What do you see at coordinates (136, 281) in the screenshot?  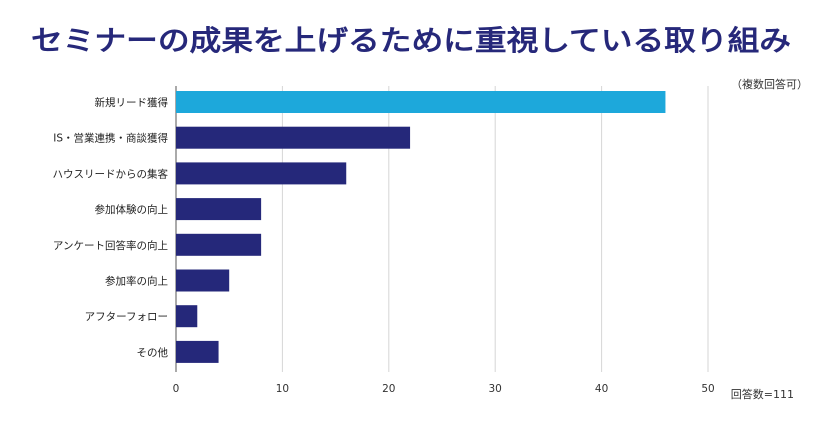 I see `category-label-6: 参加率の向上` at bounding box center [136, 281].